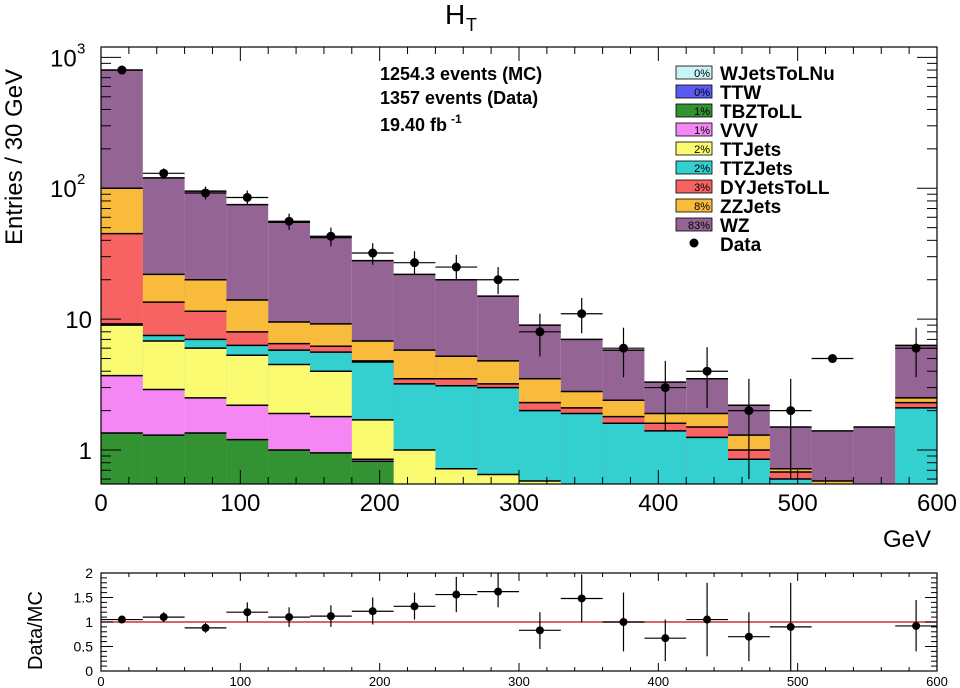  What do you see at coordinates (658, 503) in the screenshot?
I see `x-tick-label: 400` at bounding box center [658, 503].